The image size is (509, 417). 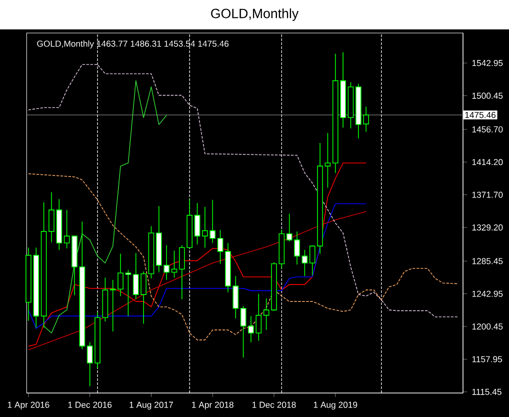 I want to click on y-tick-label: 1371.70, so click(x=487, y=195).